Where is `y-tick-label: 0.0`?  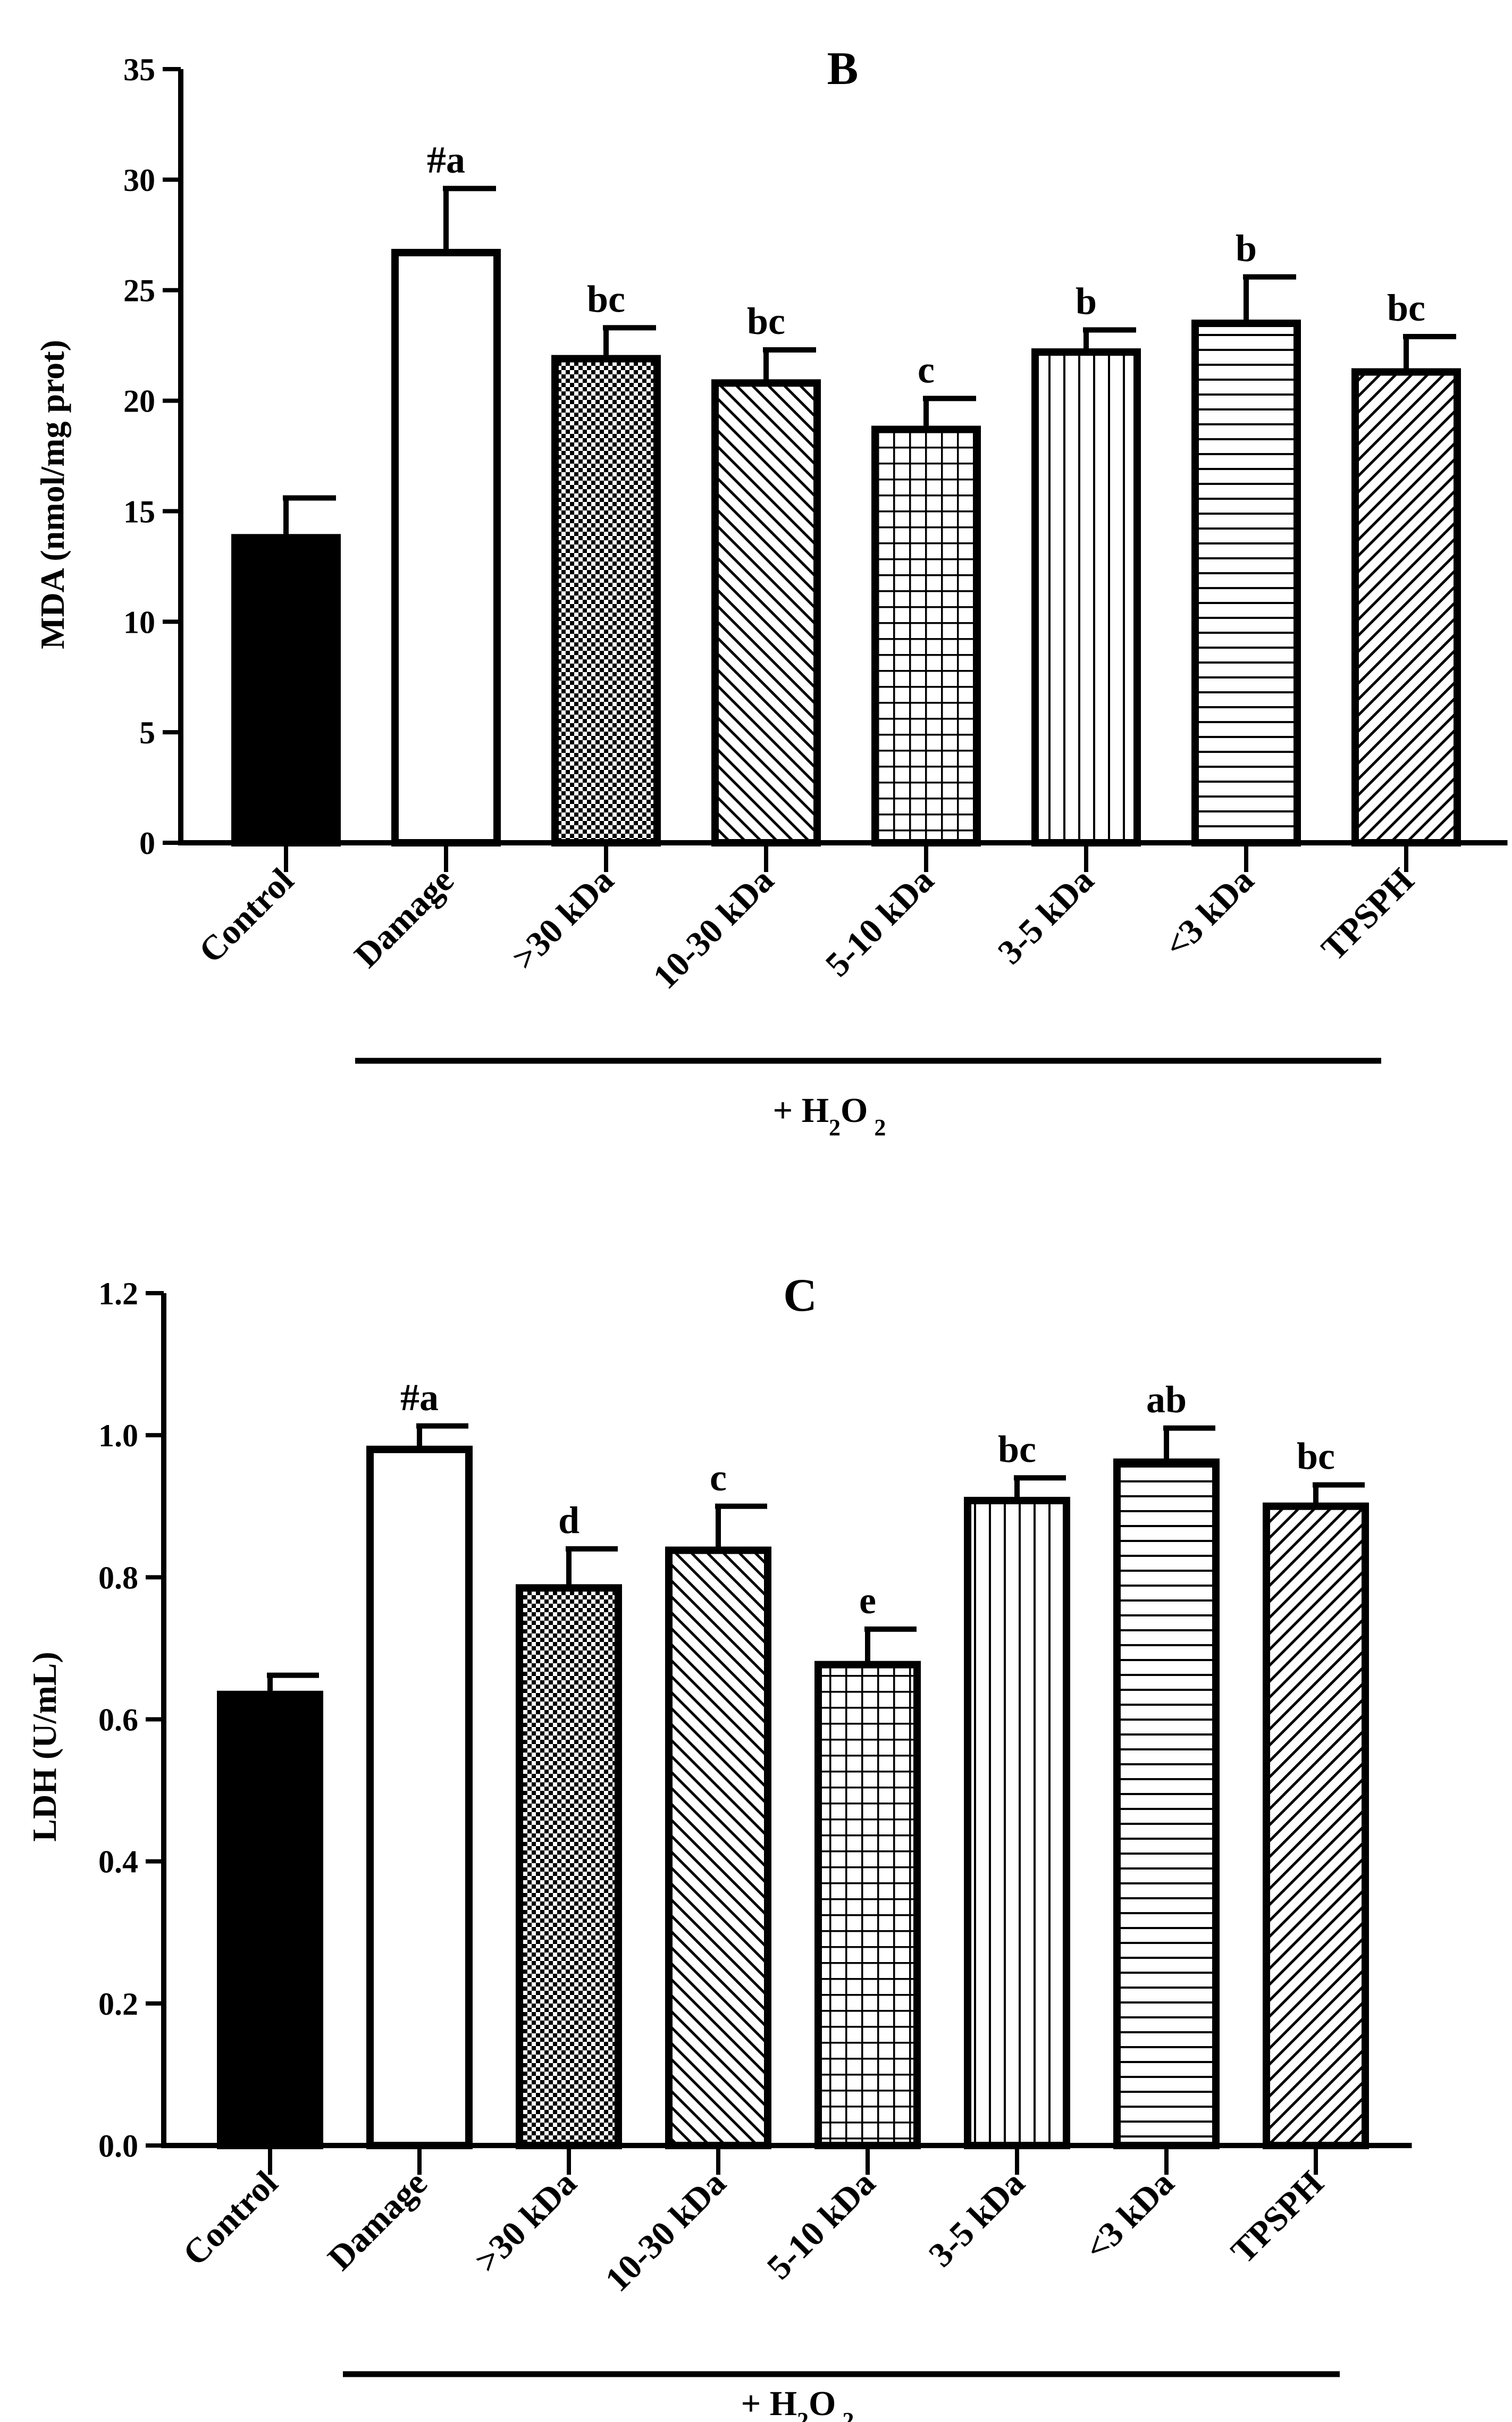 y-tick-label: 0.0 is located at coordinates (118, 2146).